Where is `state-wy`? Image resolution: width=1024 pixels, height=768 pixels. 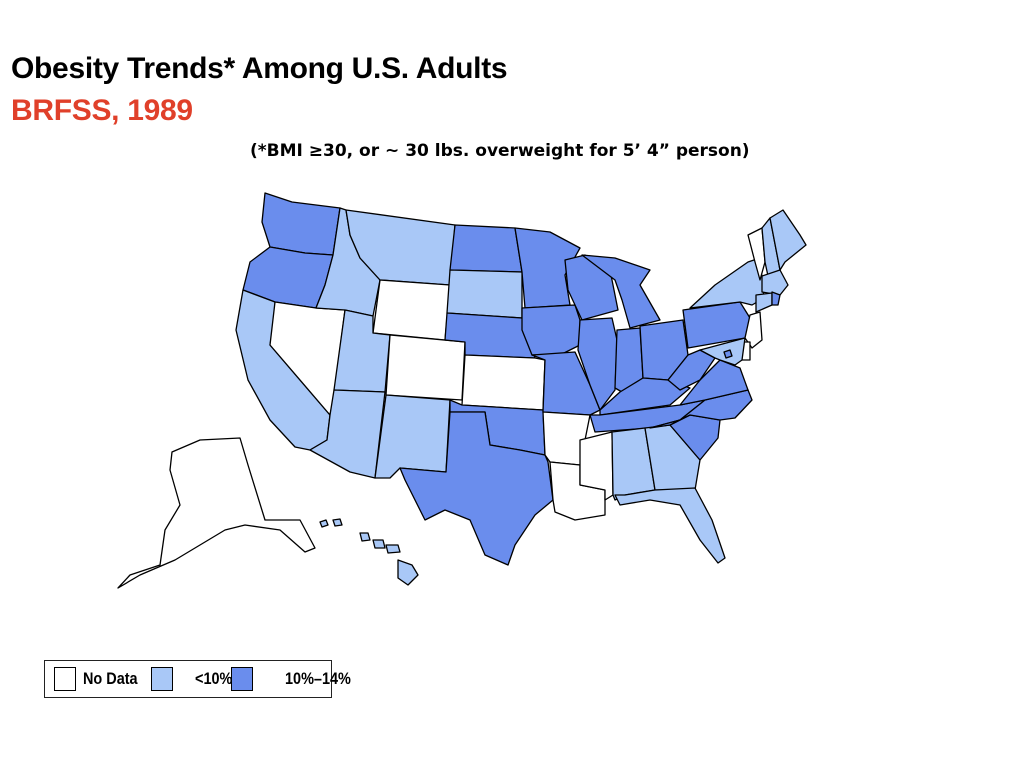
state-wy is located at coordinates (411, 310).